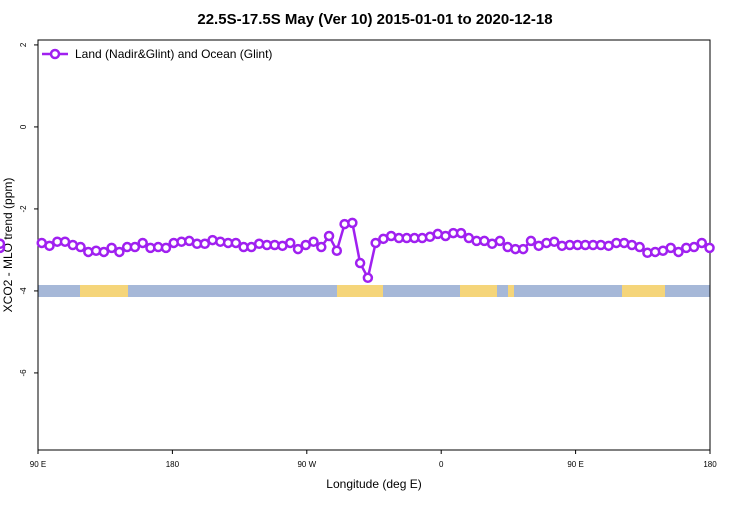  Describe the element at coordinates (23, 209) in the screenshot. I see `y-tick-label: -2` at that location.